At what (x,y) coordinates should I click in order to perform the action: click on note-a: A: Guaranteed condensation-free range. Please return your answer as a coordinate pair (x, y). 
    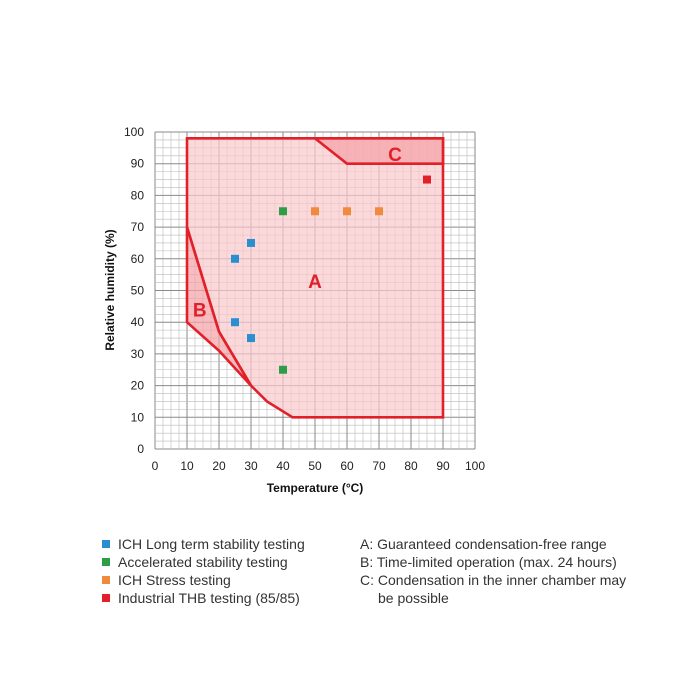
    Looking at the image, I should click on (483, 544).